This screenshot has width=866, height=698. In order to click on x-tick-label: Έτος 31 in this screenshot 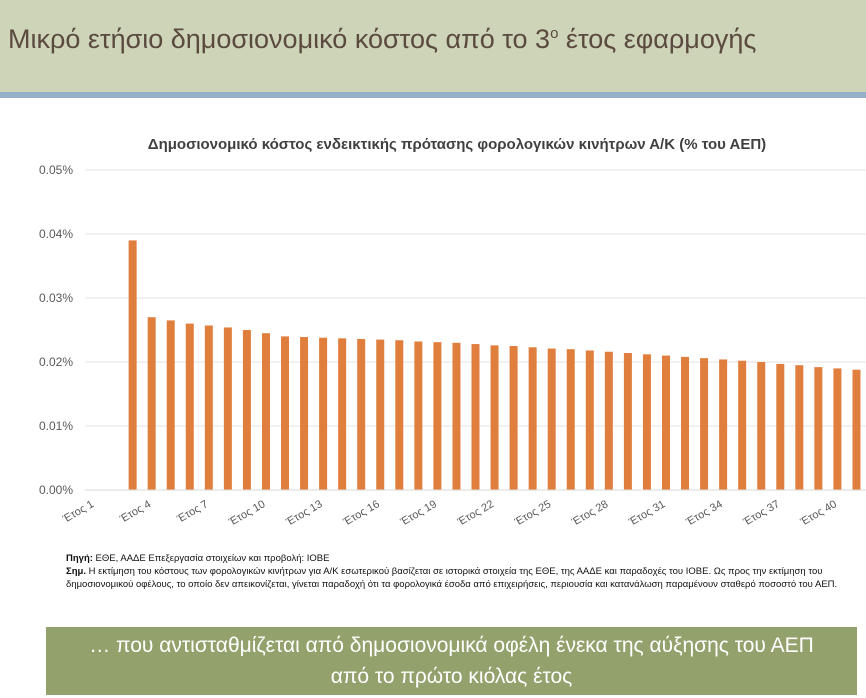, I will do `click(646, 513)`.